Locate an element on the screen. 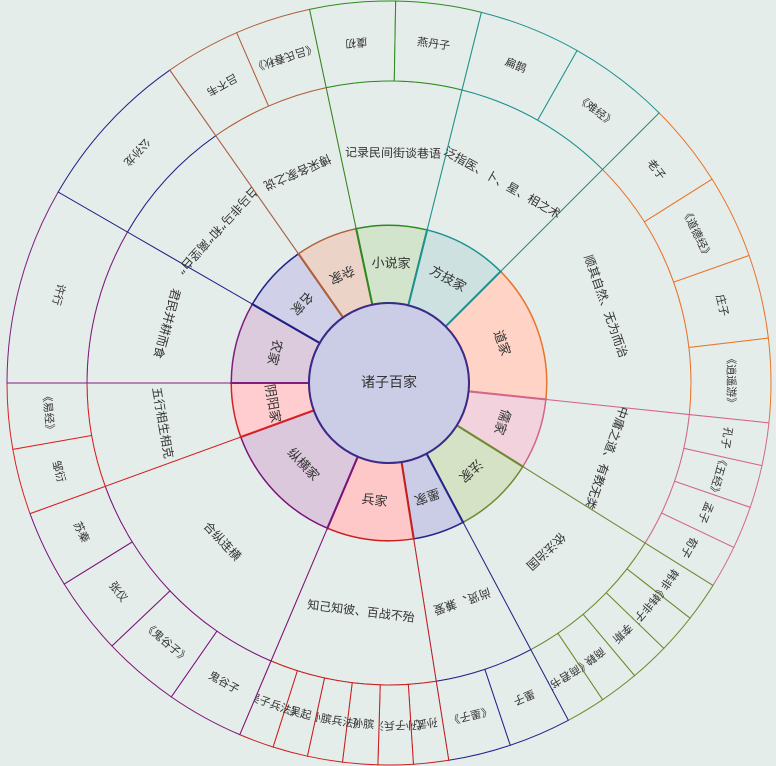 This screenshot has width=776, height=766. school-label: 墨家 is located at coordinates (427, 496).